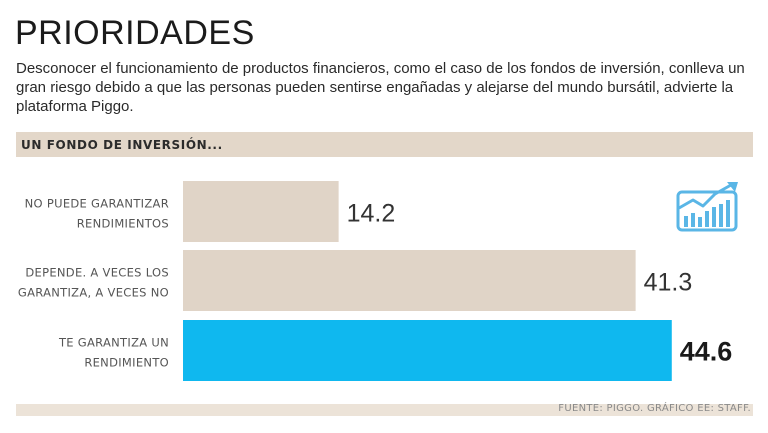  Describe the element at coordinates (123, 224) in the screenshot. I see `category-label-0-1: RENDIMIENTOS` at that location.